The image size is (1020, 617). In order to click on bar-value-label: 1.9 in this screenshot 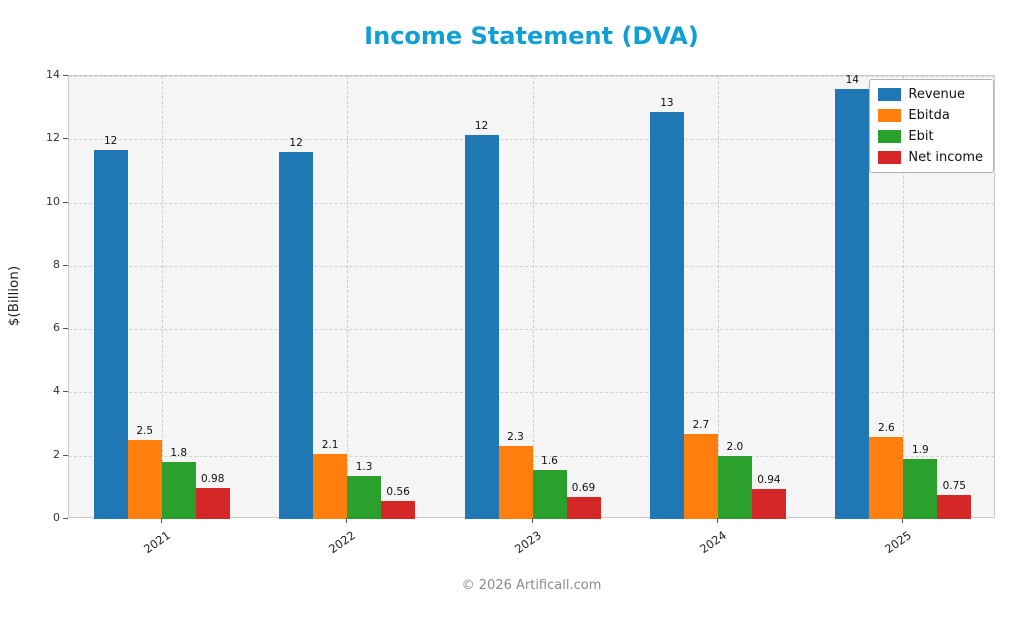, I will do `click(920, 449)`.